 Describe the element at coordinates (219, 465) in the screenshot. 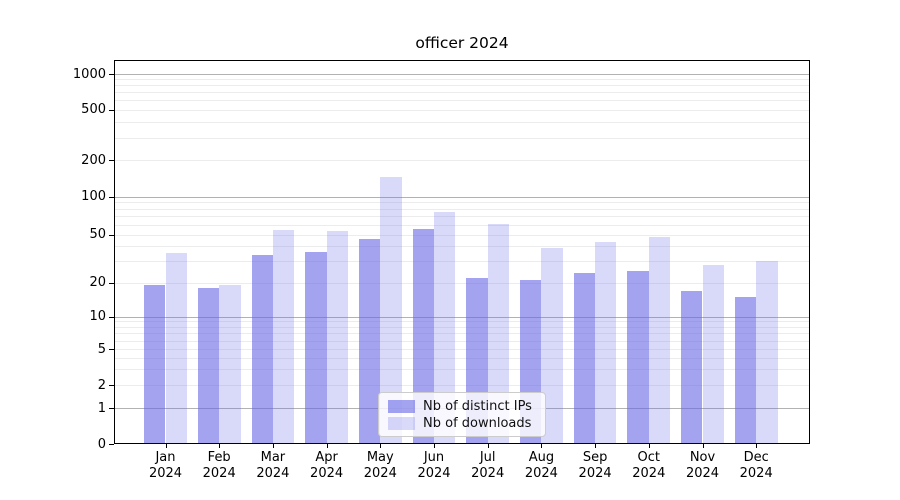

I see `x-tick-label: Feb 2024` at that location.